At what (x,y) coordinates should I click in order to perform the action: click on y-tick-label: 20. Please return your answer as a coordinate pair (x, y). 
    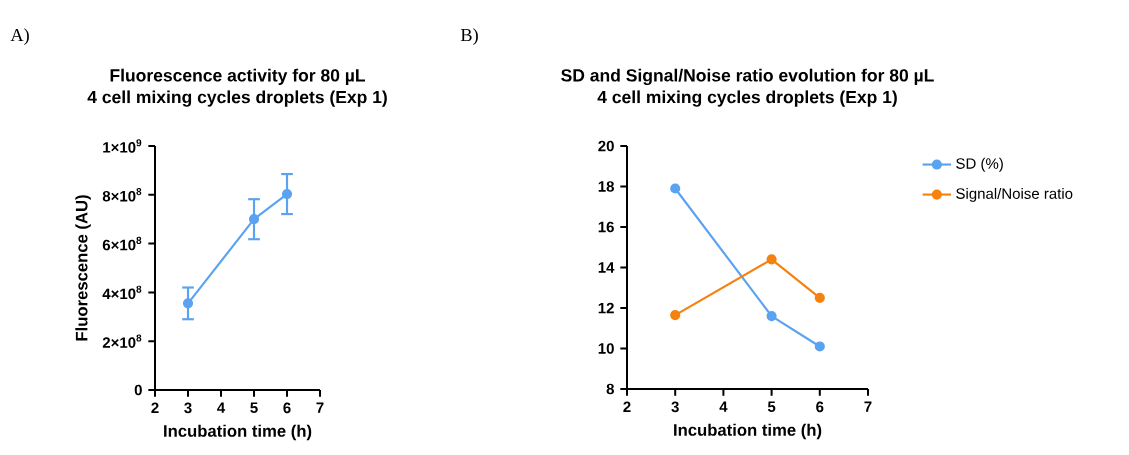
    Looking at the image, I should click on (606, 146).